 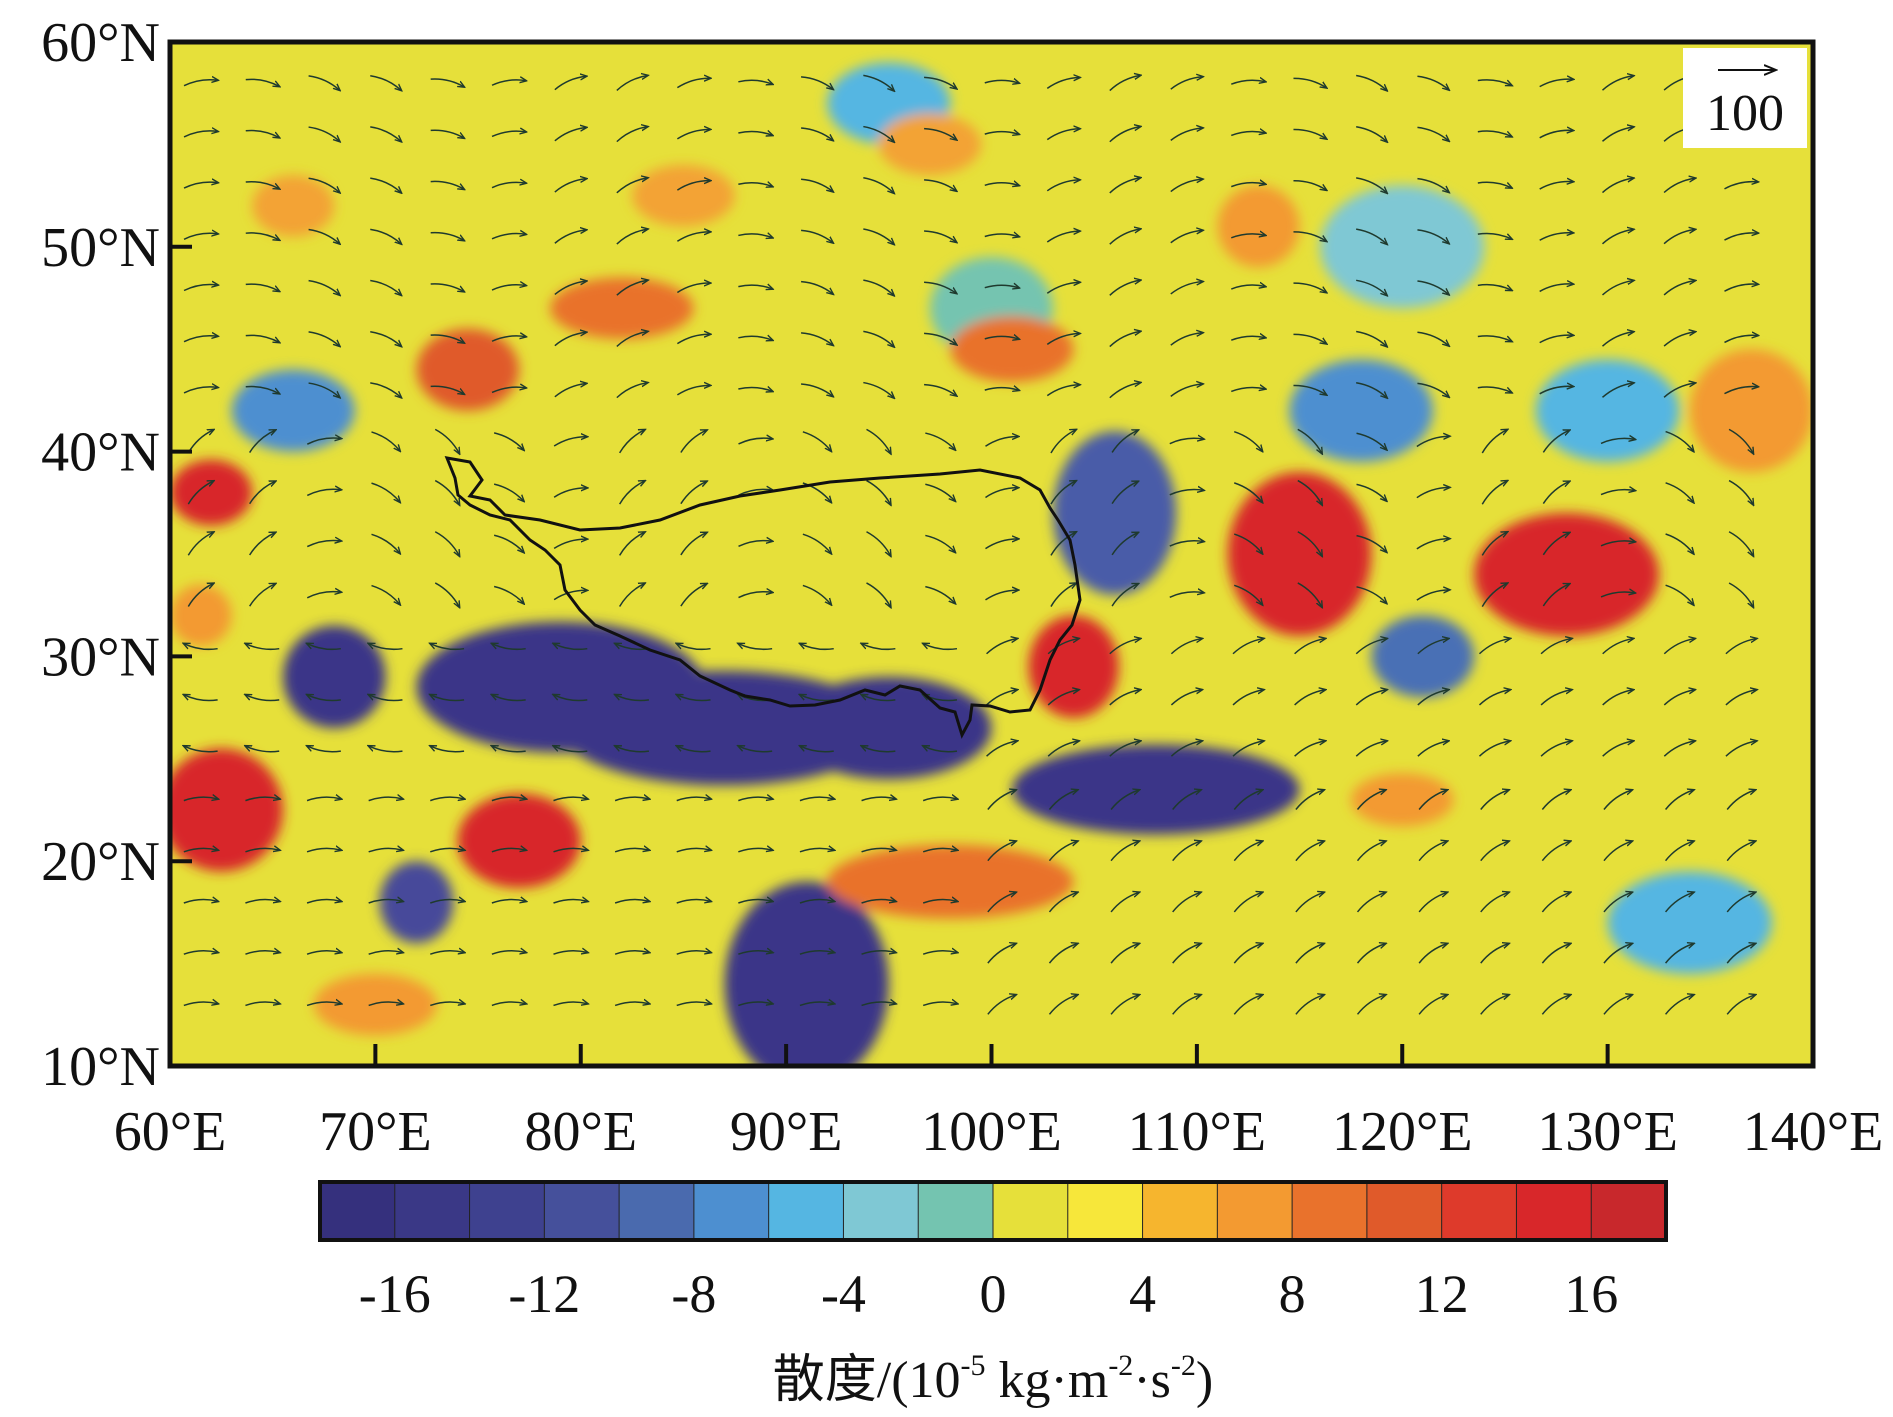 What do you see at coordinates (100, 43) in the screenshot?
I see `lat-tick-label: 60°N` at bounding box center [100, 43].